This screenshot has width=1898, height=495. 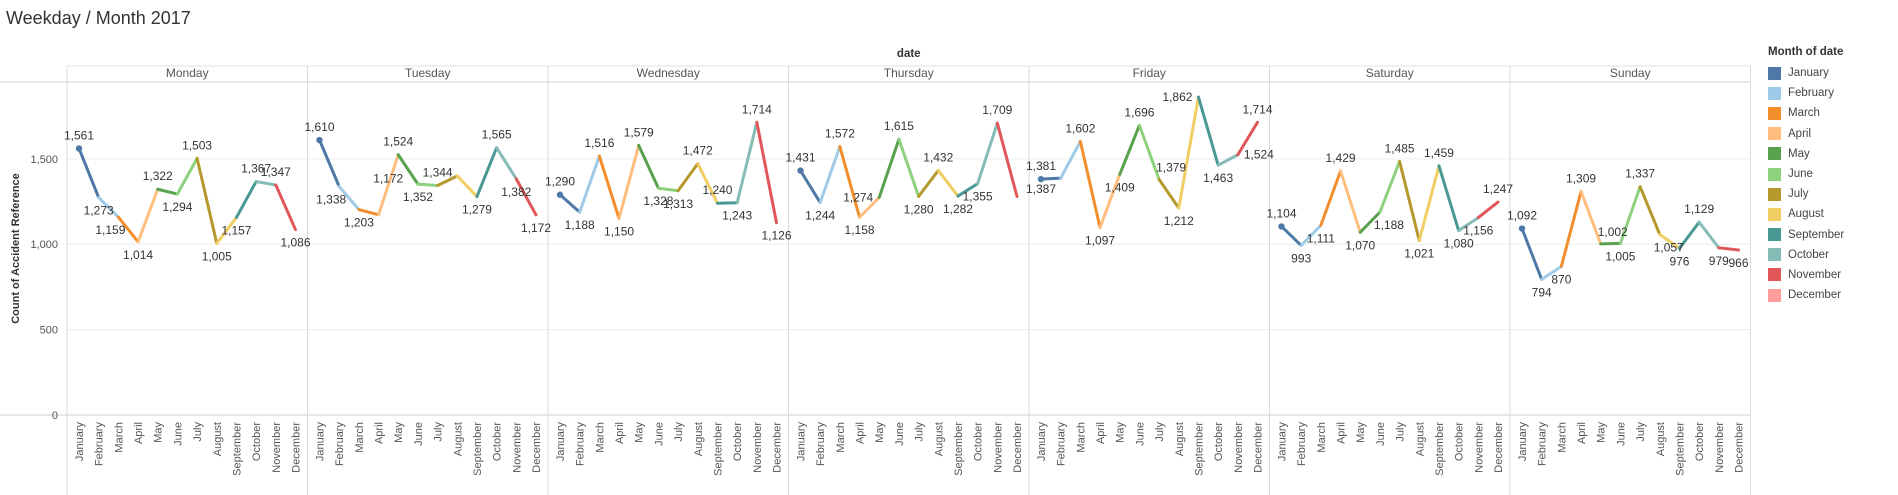 What do you see at coordinates (1419, 254) in the screenshot?
I see `data-label: 1,021` at bounding box center [1419, 254].